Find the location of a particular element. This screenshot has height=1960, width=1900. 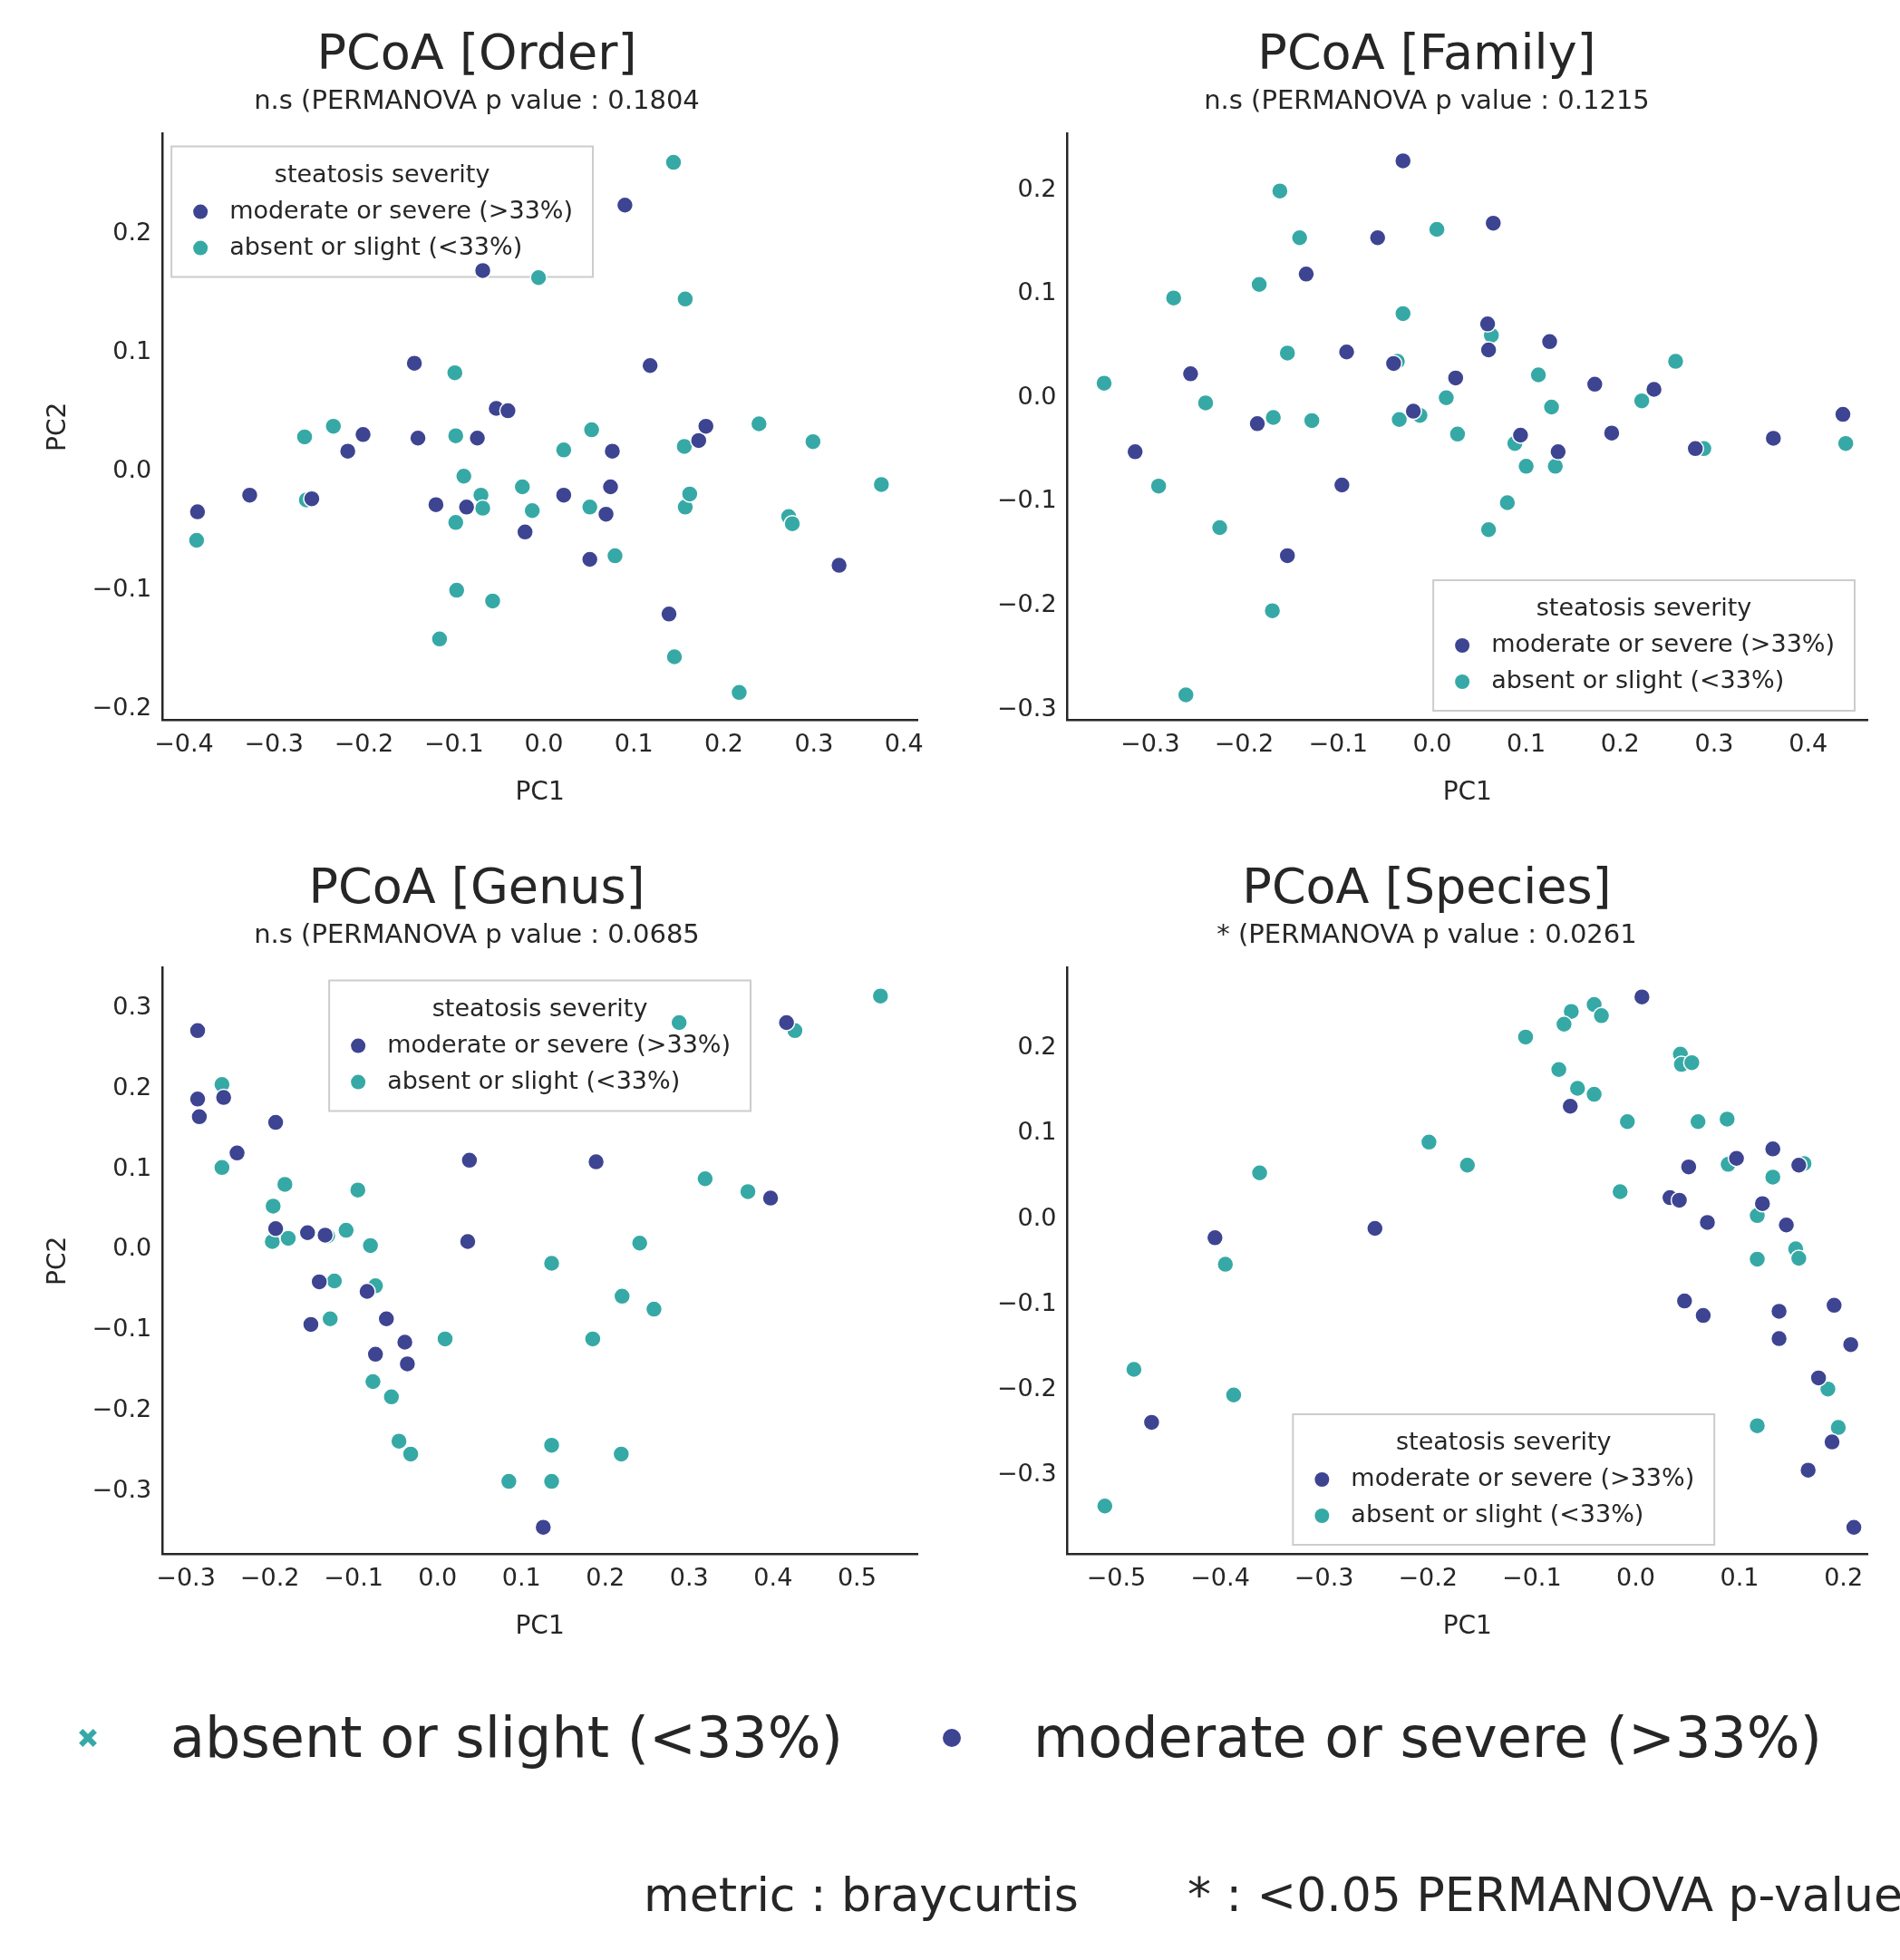

legend-title: steatosis severity is located at coordinates (1503, 1442).